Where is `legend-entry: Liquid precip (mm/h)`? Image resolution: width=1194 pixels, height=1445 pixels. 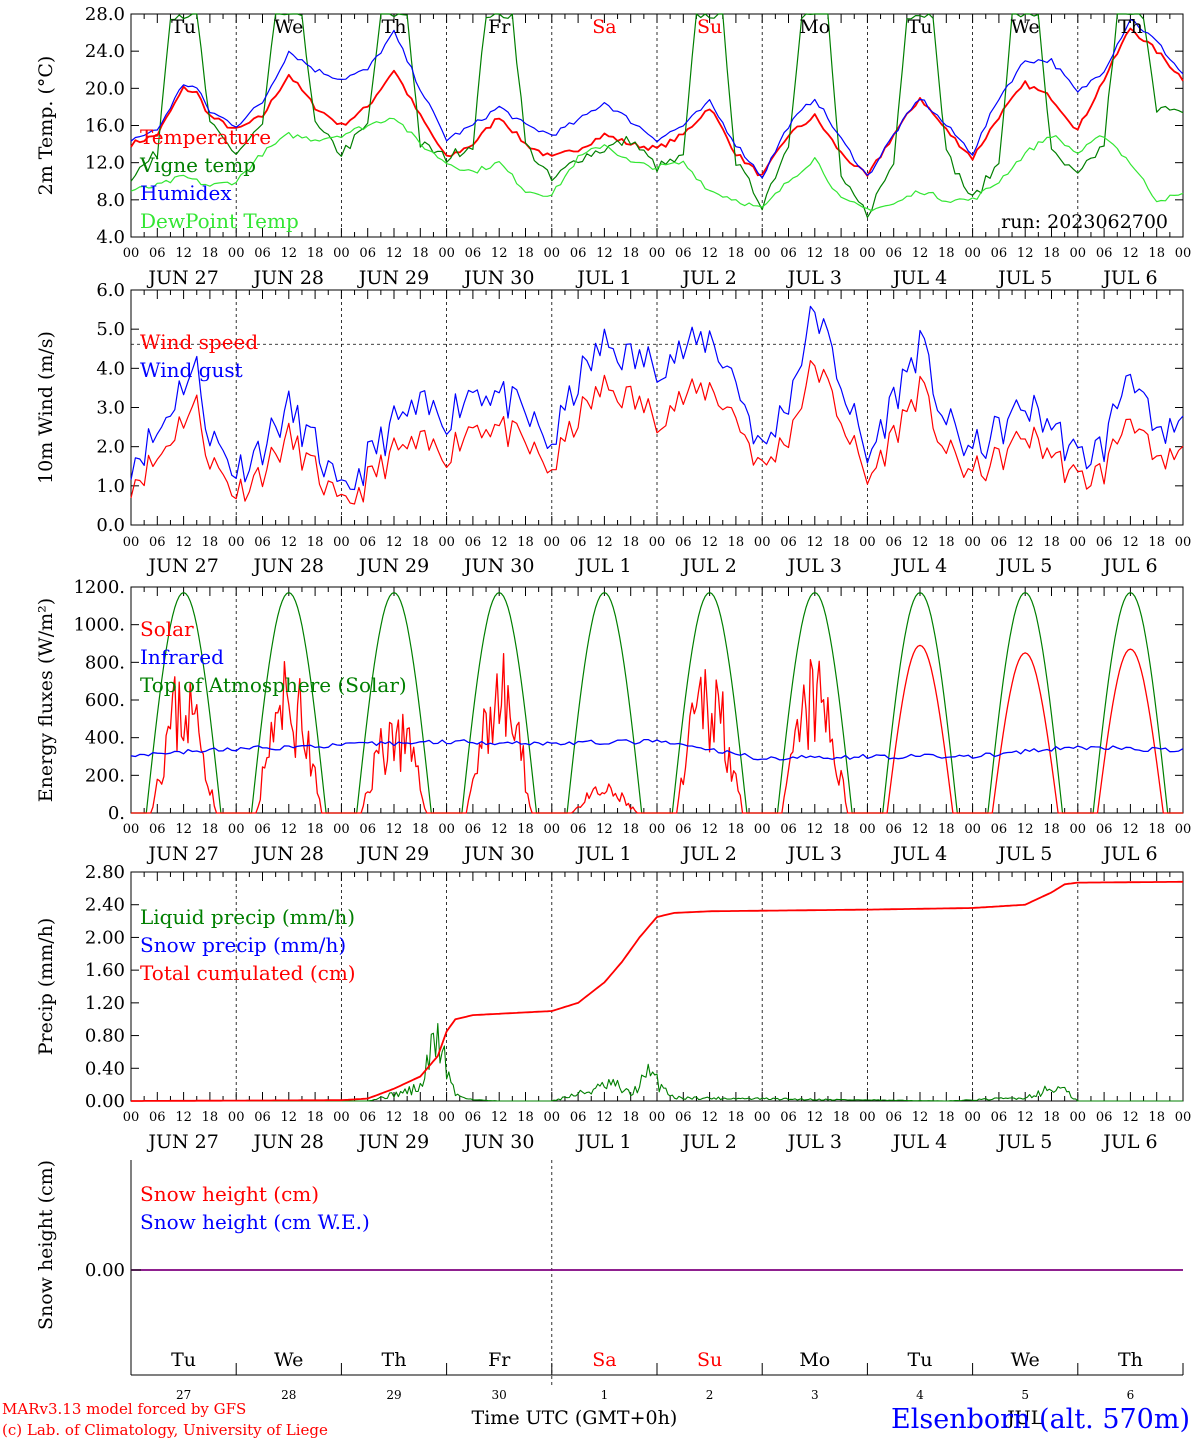 legend-entry: Liquid precip (mm/h) is located at coordinates (247, 917).